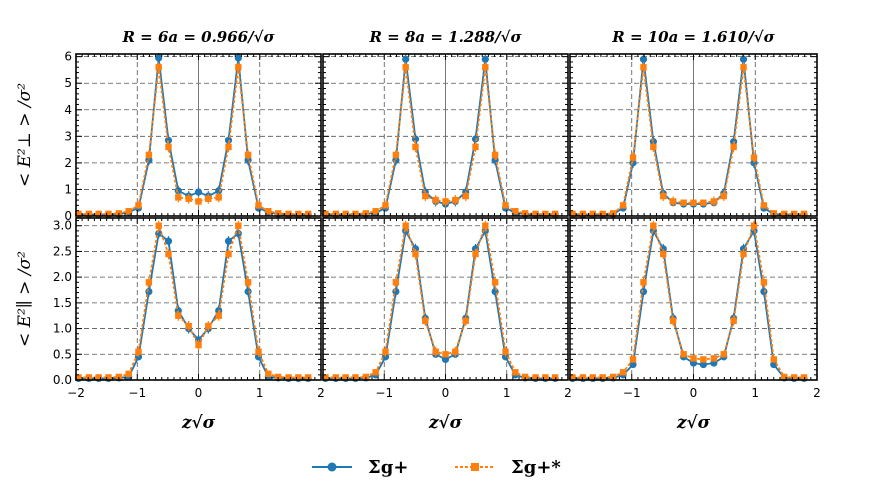 The width and height of the screenshot is (872, 494). Describe the element at coordinates (436, 467) in the screenshot. I see `legend: Σg+ Σg+*` at that location.